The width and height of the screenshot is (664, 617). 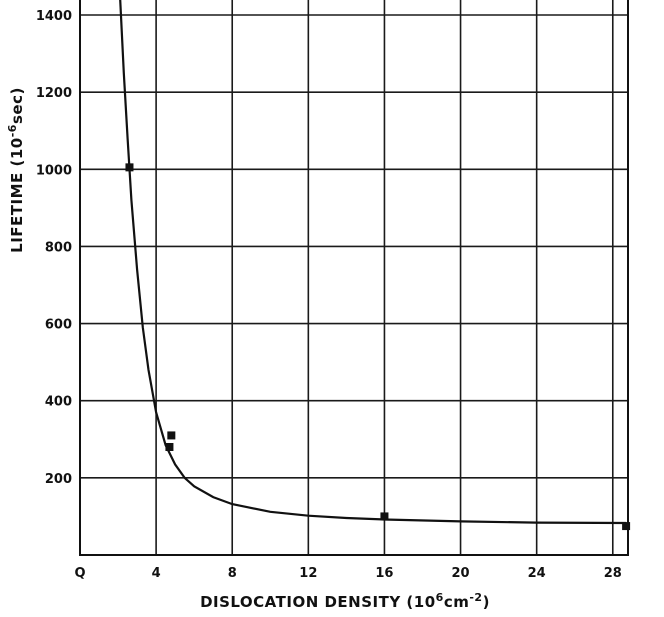 I want to click on y-tick-label: 1400, so click(x=54, y=16).